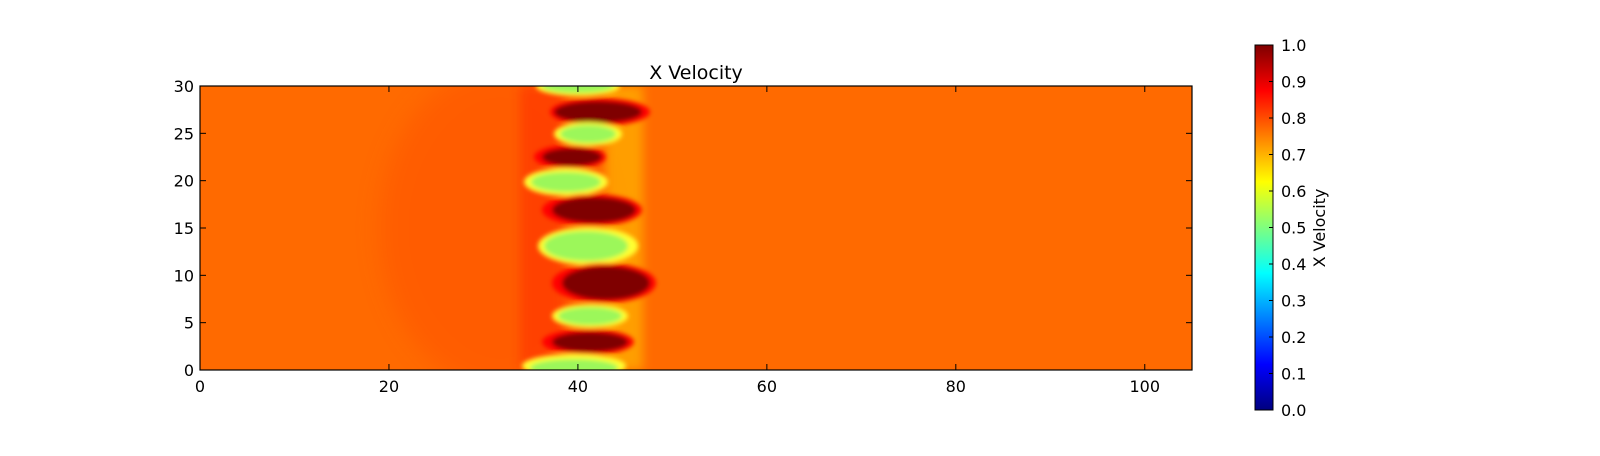 Image resolution: width=1600 pixels, height=456 pixels. I want to click on y-tick-label: 0, so click(189, 370).